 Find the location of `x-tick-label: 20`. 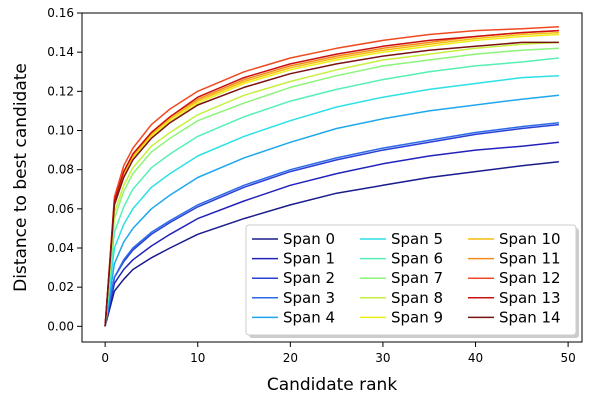

x-tick-label: 20 is located at coordinates (290, 358).